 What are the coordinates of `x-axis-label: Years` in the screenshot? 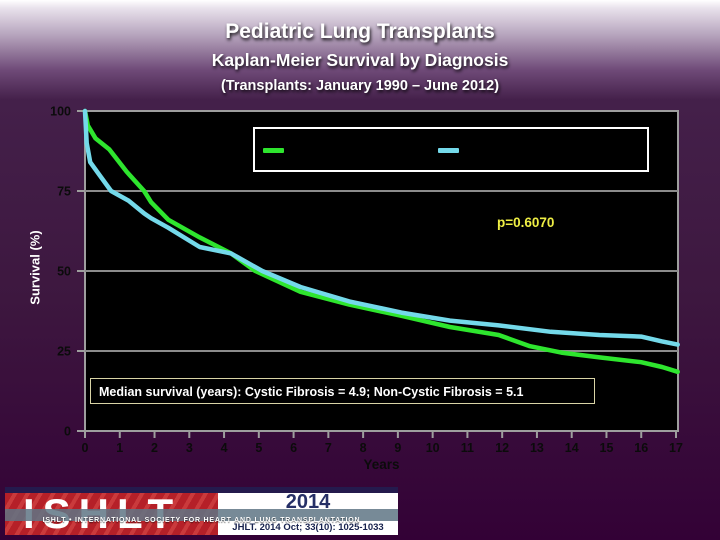 It's located at (381, 464).